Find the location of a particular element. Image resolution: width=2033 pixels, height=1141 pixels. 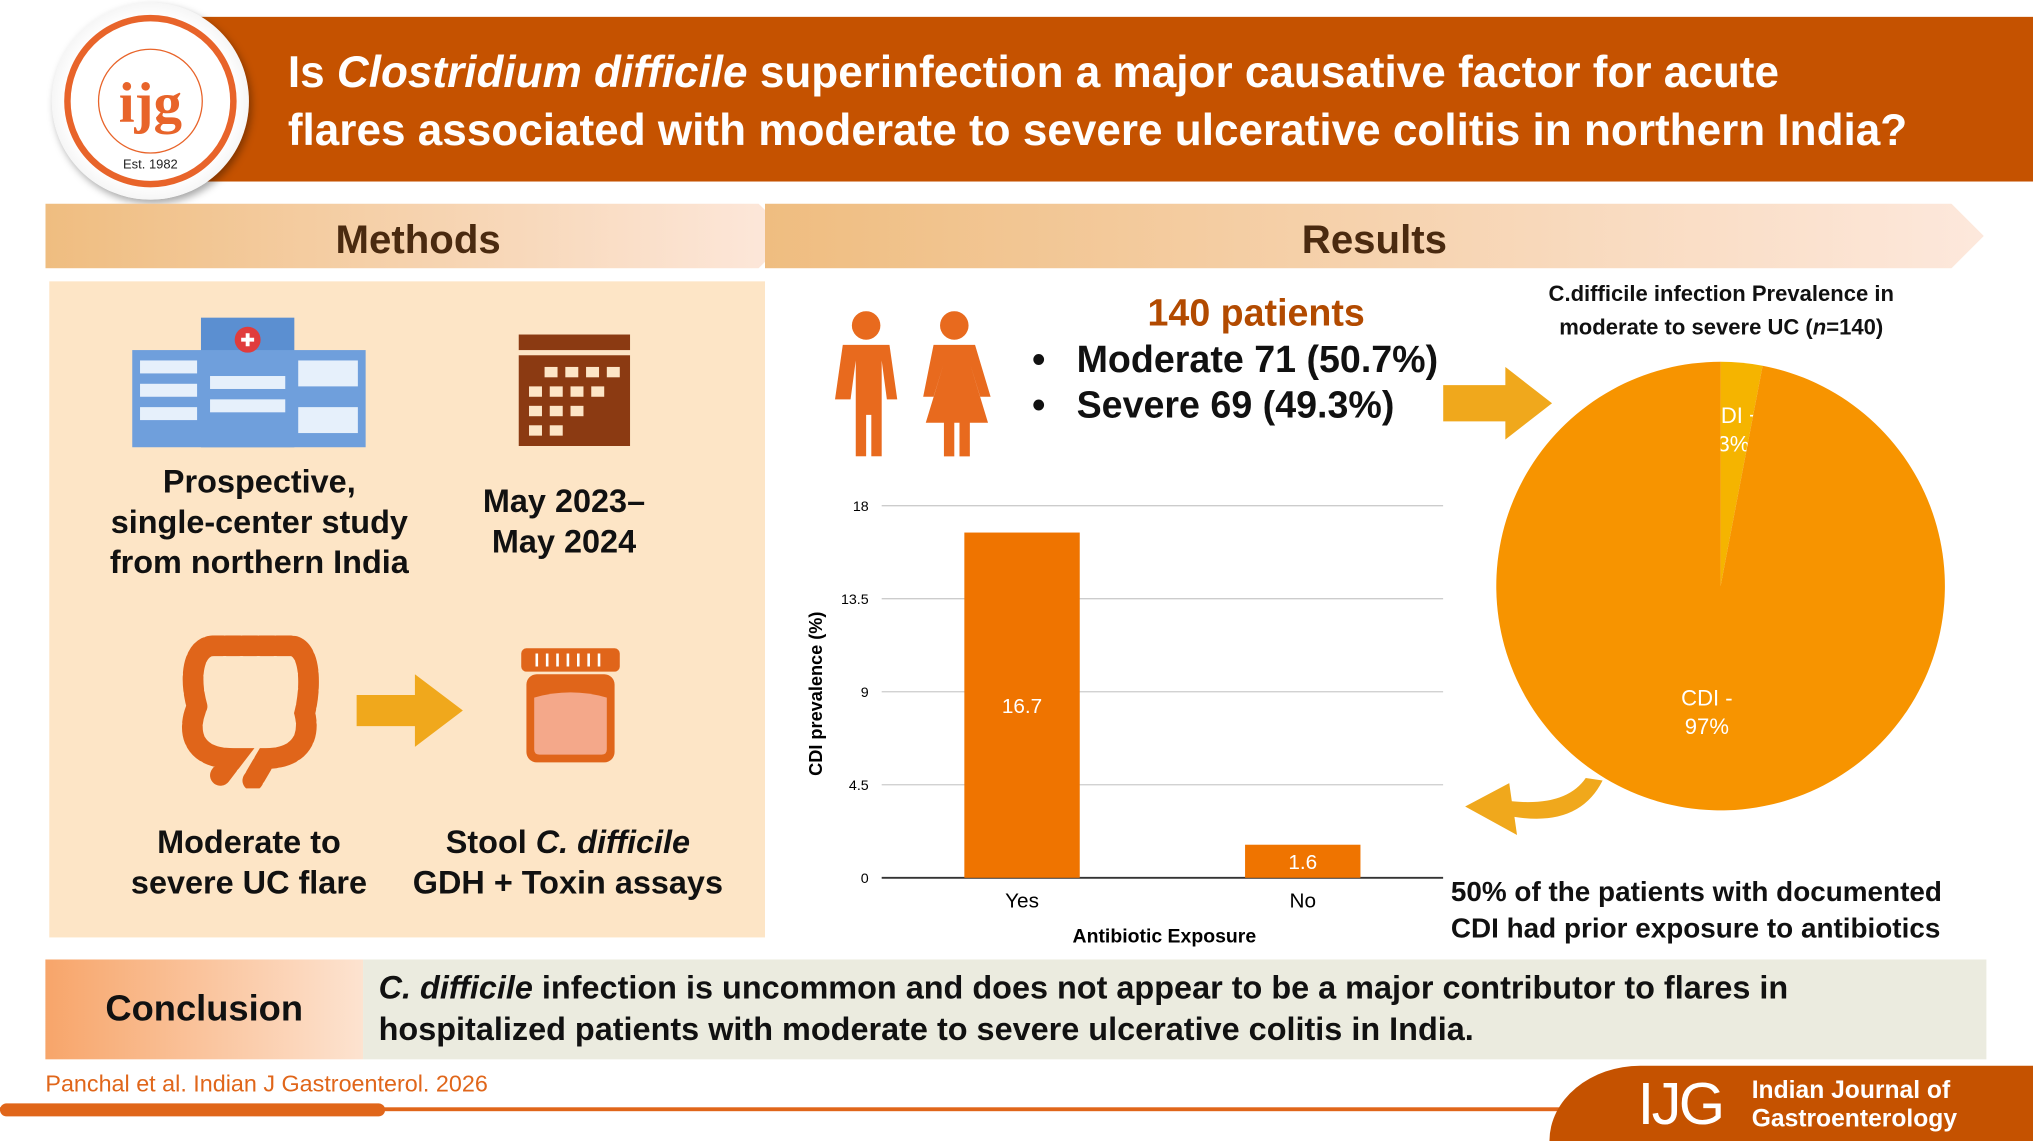

population-text: Moderate to severe UC flare is located at coordinates (248, 863).